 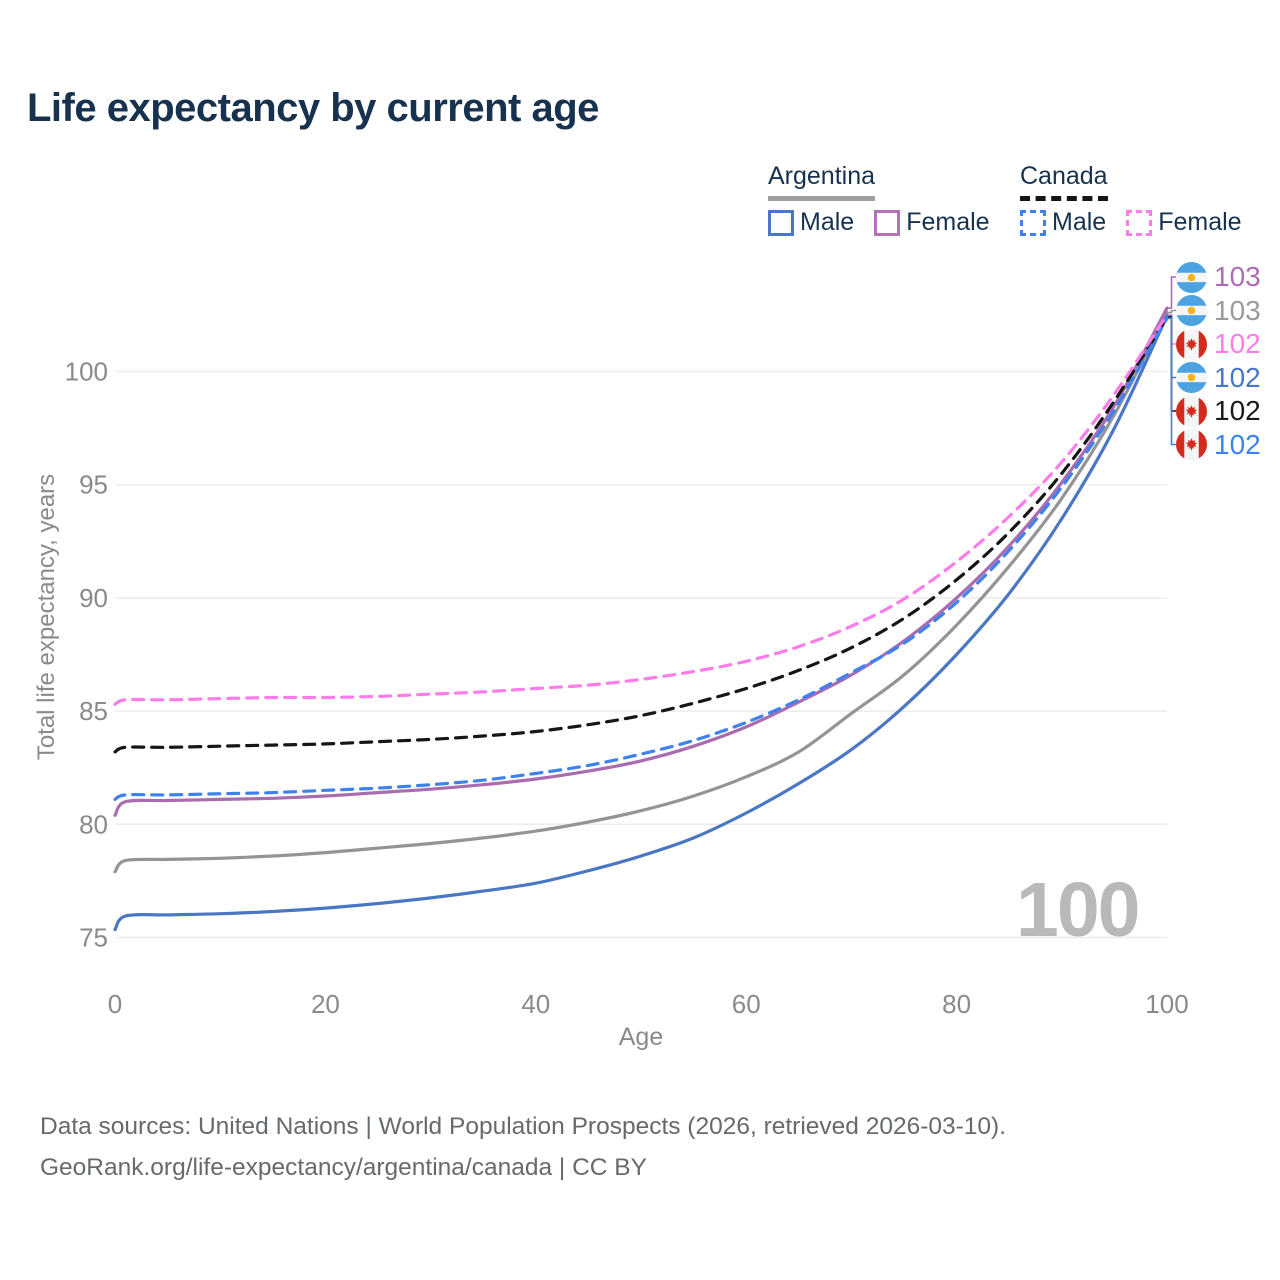 I want to click on legend-item-argentina-male: Male, so click(x=811, y=222).